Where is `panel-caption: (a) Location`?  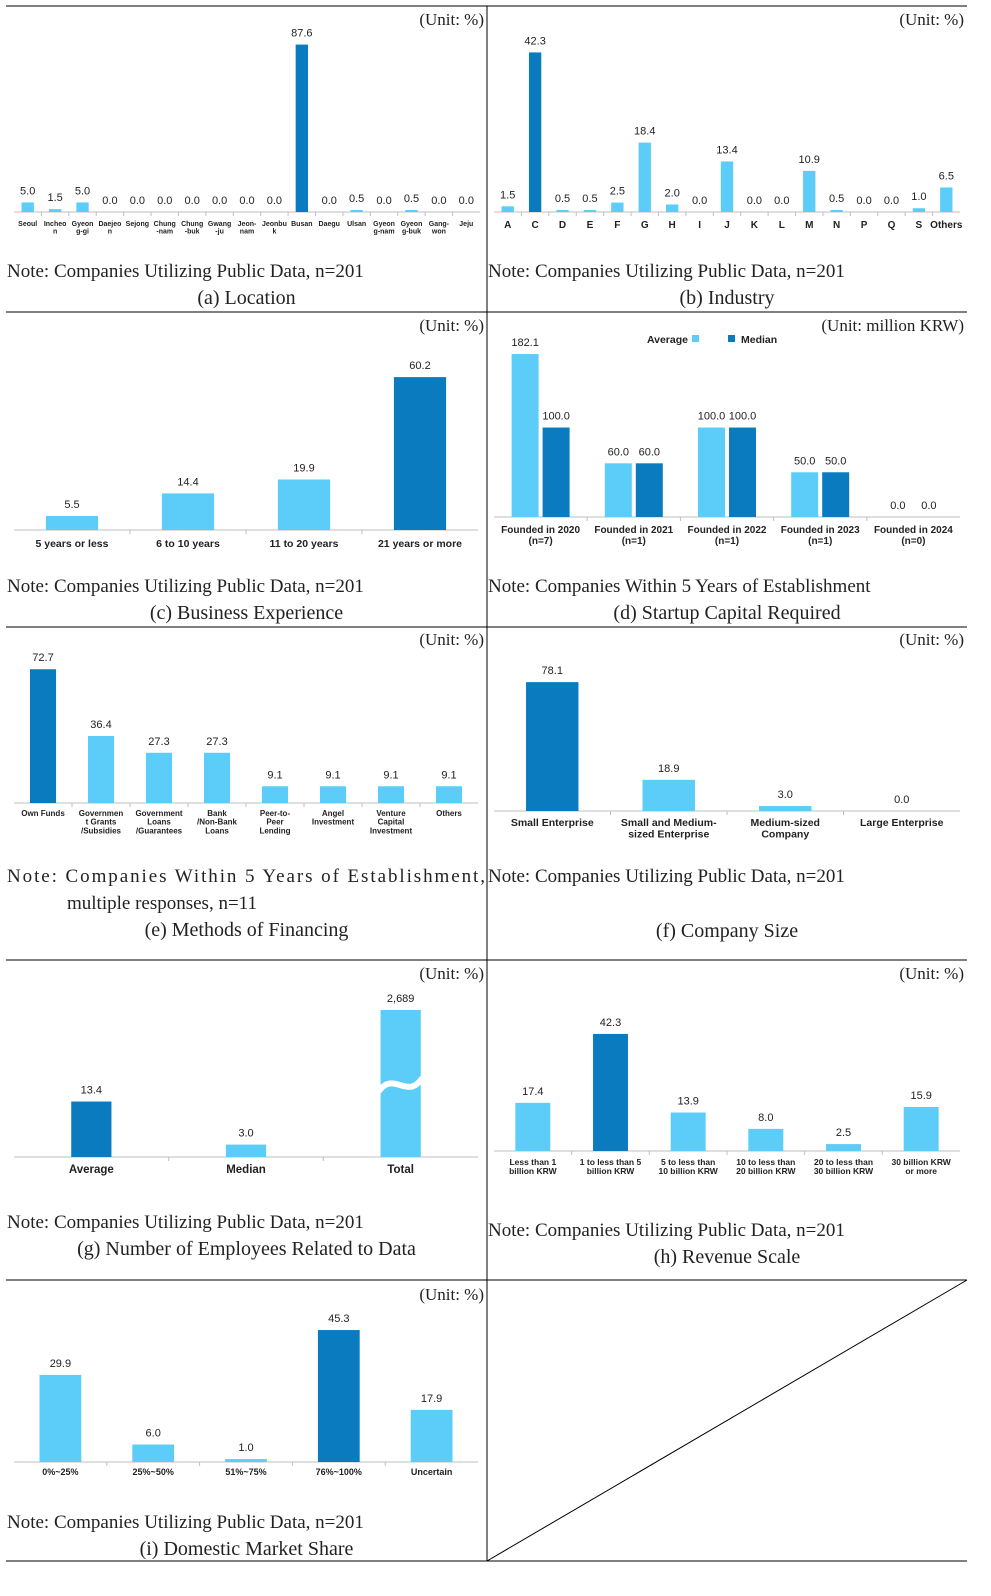
panel-caption: (a) Location is located at coordinates (246, 298).